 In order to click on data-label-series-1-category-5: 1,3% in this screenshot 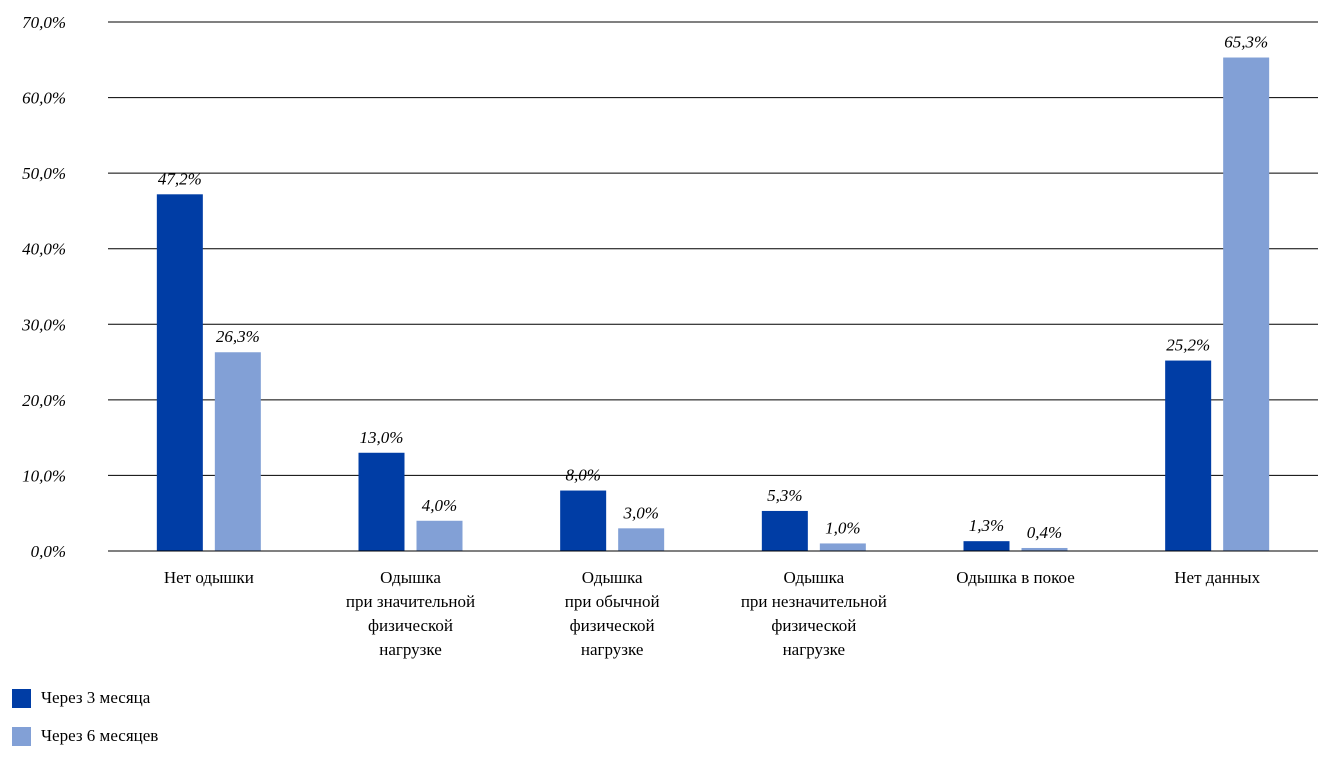, I will do `click(986, 525)`.